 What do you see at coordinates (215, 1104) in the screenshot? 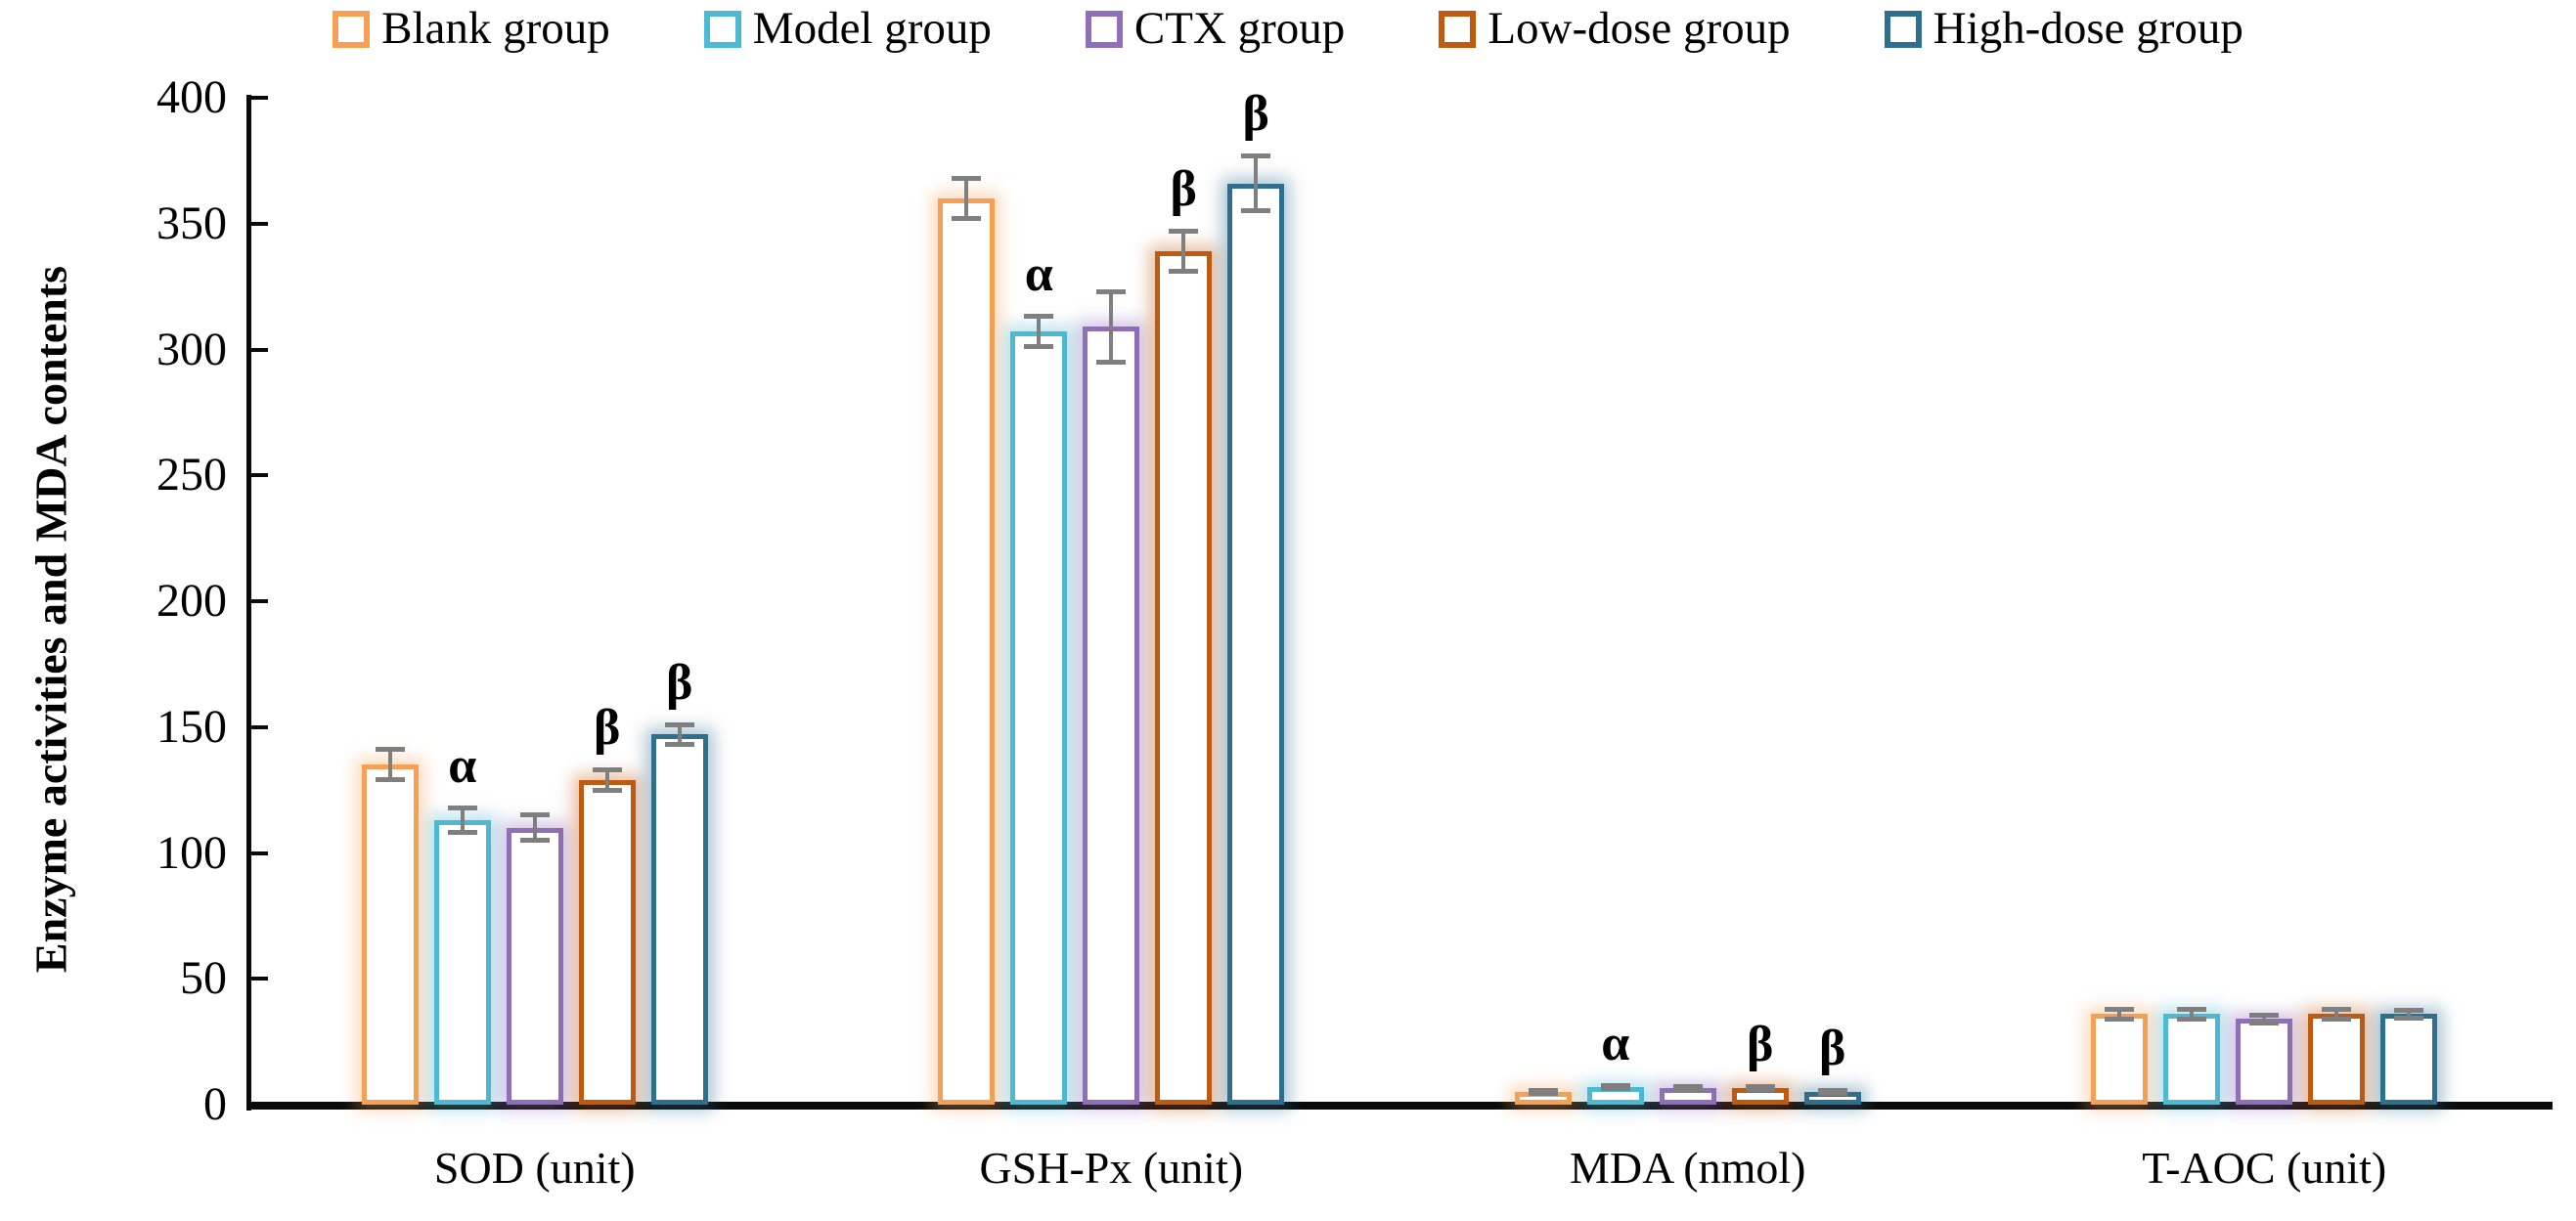
I see `y-tick-label: 0` at bounding box center [215, 1104].